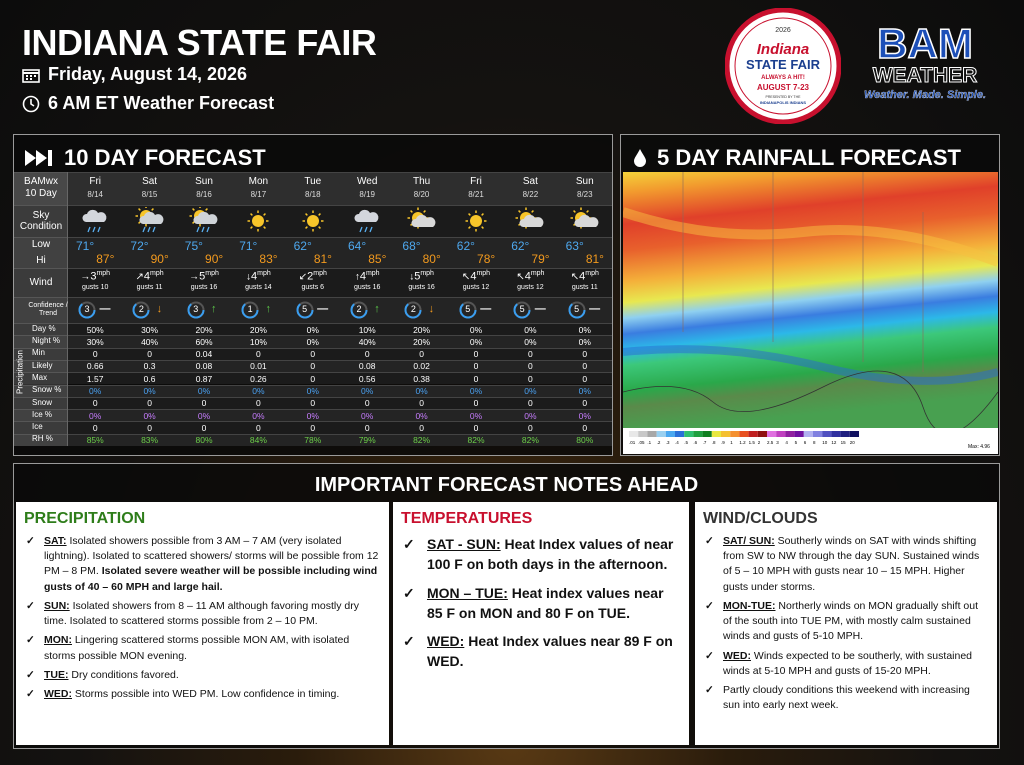 The height and width of the screenshot is (765, 1024). What do you see at coordinates (367, 181) in the screenshot?
I see `day-name: Wed` at bounding box center [367, 181].